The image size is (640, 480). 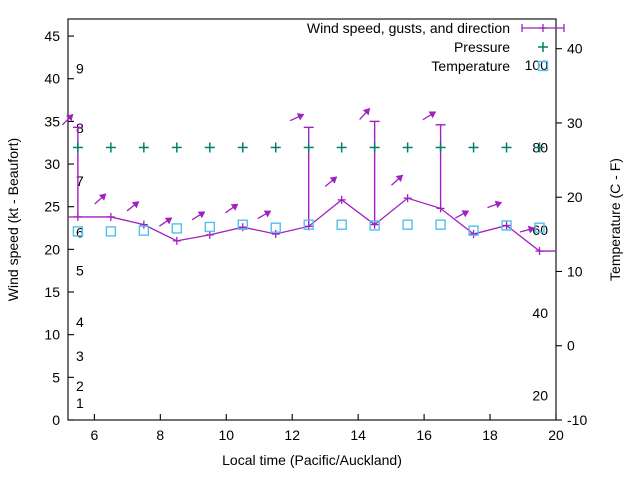 I want to click on y2-tick-label: 0, so click(x=571, y=346).